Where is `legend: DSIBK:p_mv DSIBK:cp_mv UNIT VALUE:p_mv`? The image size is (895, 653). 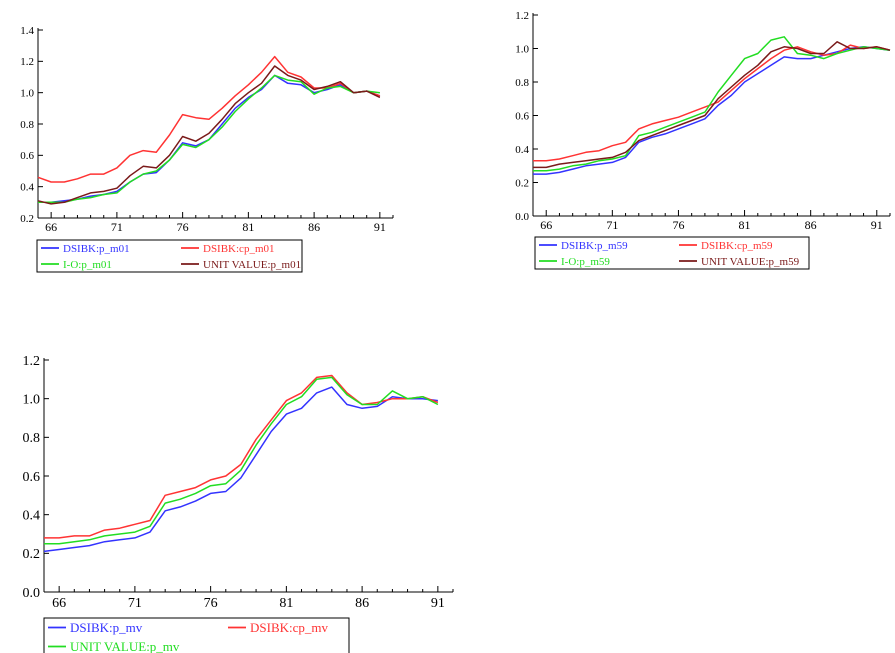
legend: DSIBK:p_mv DSIBK:cp_mv UNIT VALUE:p_mv is located at coordinates (196, 635).